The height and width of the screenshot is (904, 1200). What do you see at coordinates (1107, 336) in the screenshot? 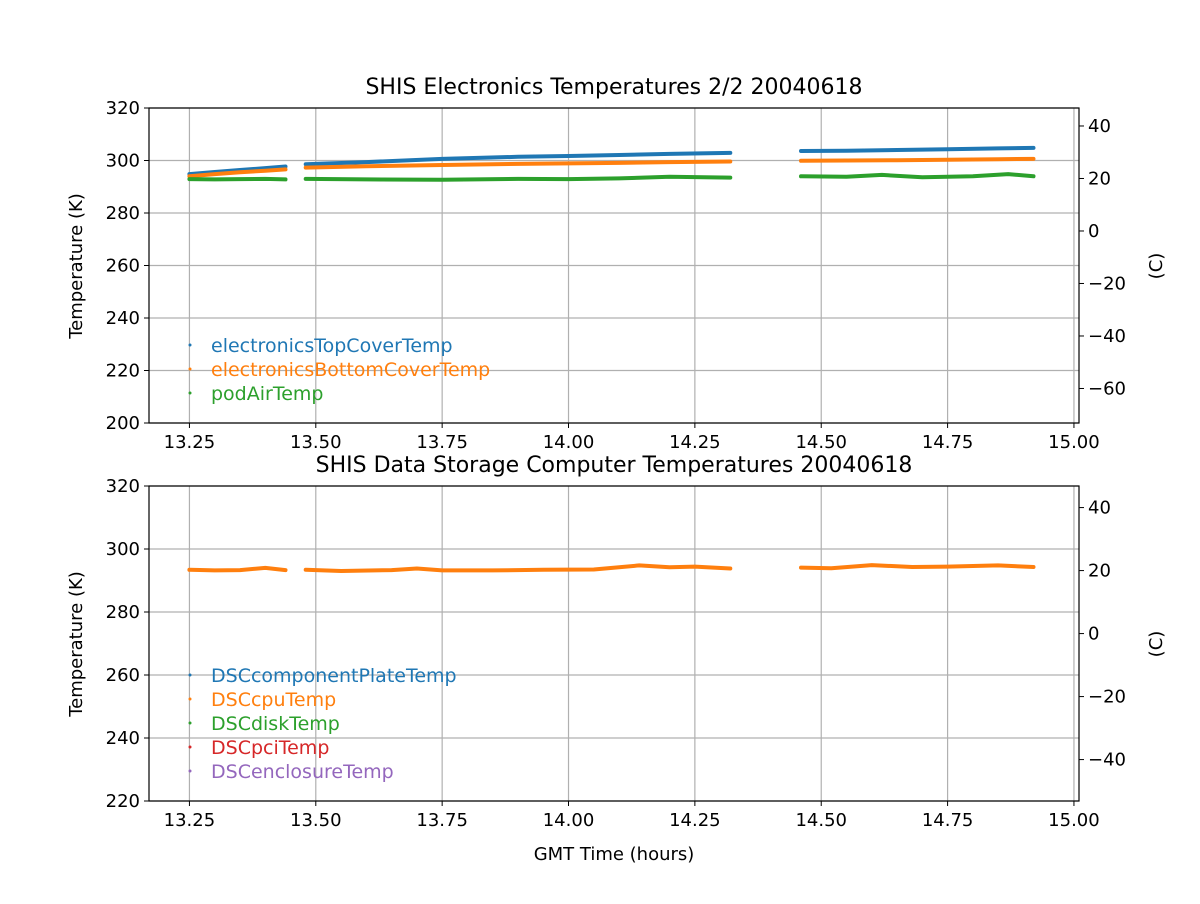
I see `top-y2-tick-label: −40` at bounding box center [1107, 336].